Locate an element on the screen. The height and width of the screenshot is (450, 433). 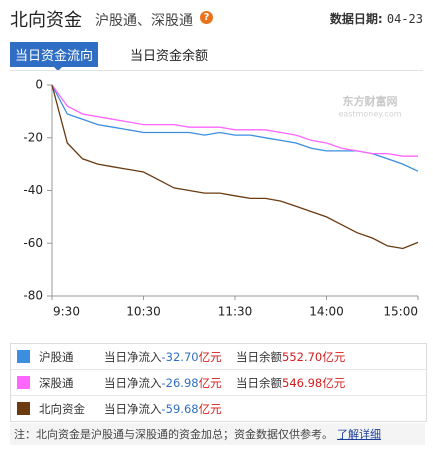
legend-name: 沪股通 is located at coordinates (56, 356).